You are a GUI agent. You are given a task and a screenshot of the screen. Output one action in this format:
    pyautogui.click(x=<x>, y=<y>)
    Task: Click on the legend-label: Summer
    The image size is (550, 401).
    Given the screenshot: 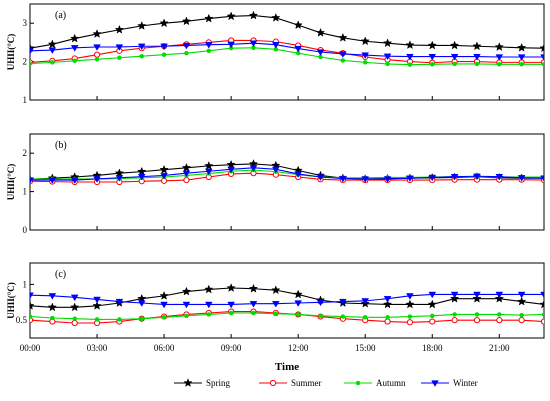 What is the action you would take?
    pyautogui.click(x=306, y=383)
    